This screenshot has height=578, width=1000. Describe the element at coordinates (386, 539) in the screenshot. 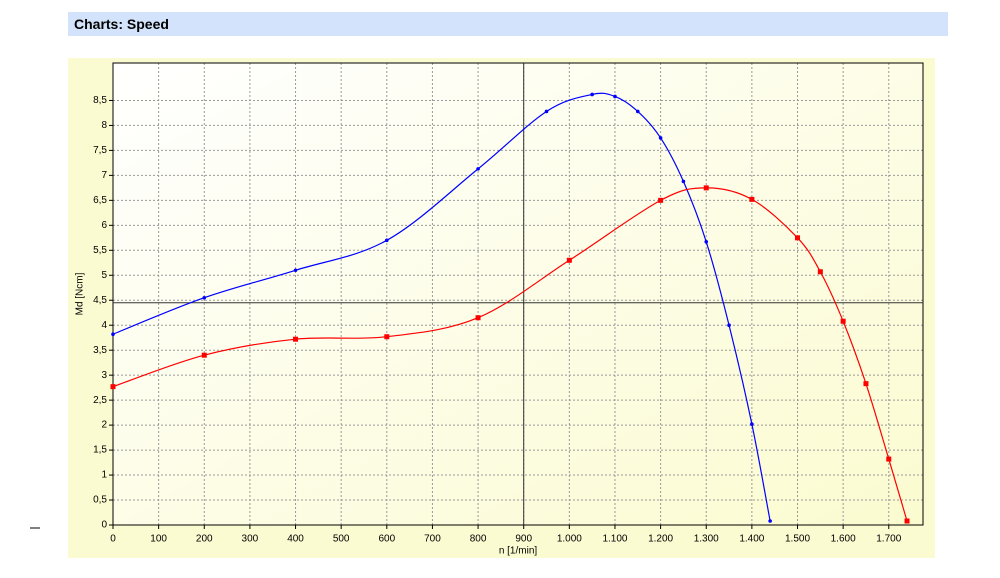

I see `x-tick-label: 600` at that location.